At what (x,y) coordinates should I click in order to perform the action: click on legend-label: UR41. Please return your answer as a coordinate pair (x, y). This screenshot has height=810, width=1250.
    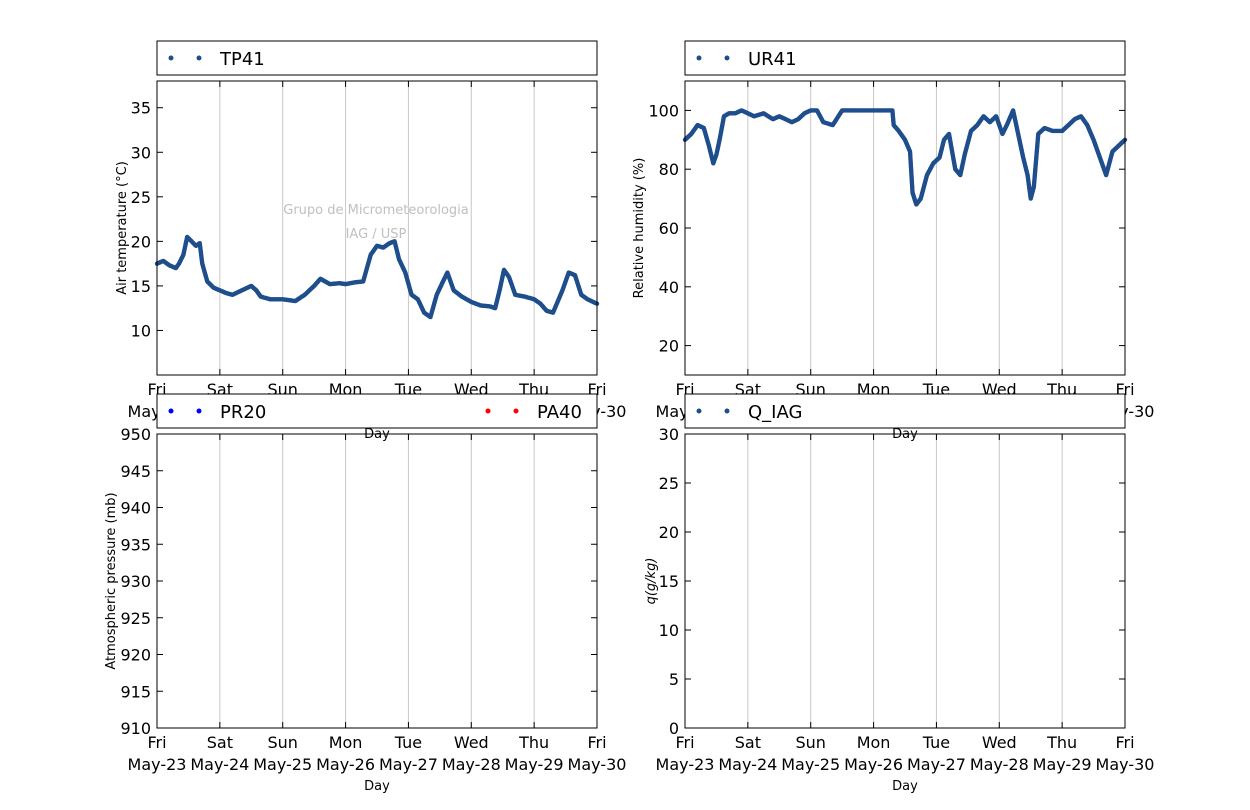
    Looking at the image, I should click on (772, 59).